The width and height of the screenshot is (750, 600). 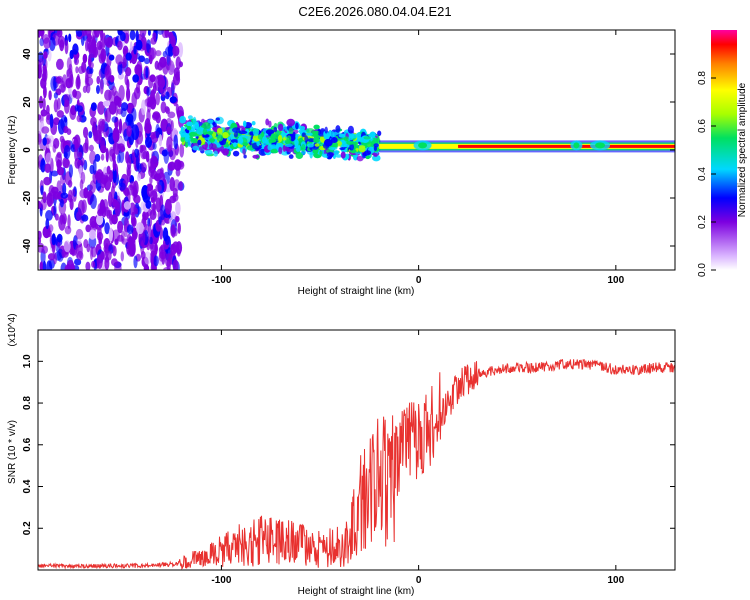 What do you see at coordinates (423, 145) in the screenshot?
I see `carrier-spot-core` at bounding box center [423, 145].